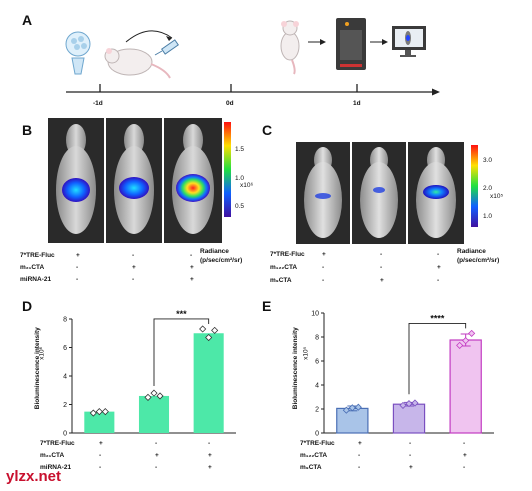  Describe the element at coordinates (438, 254) in the screenshot. I see `c-mark-1-3: -` at that location.